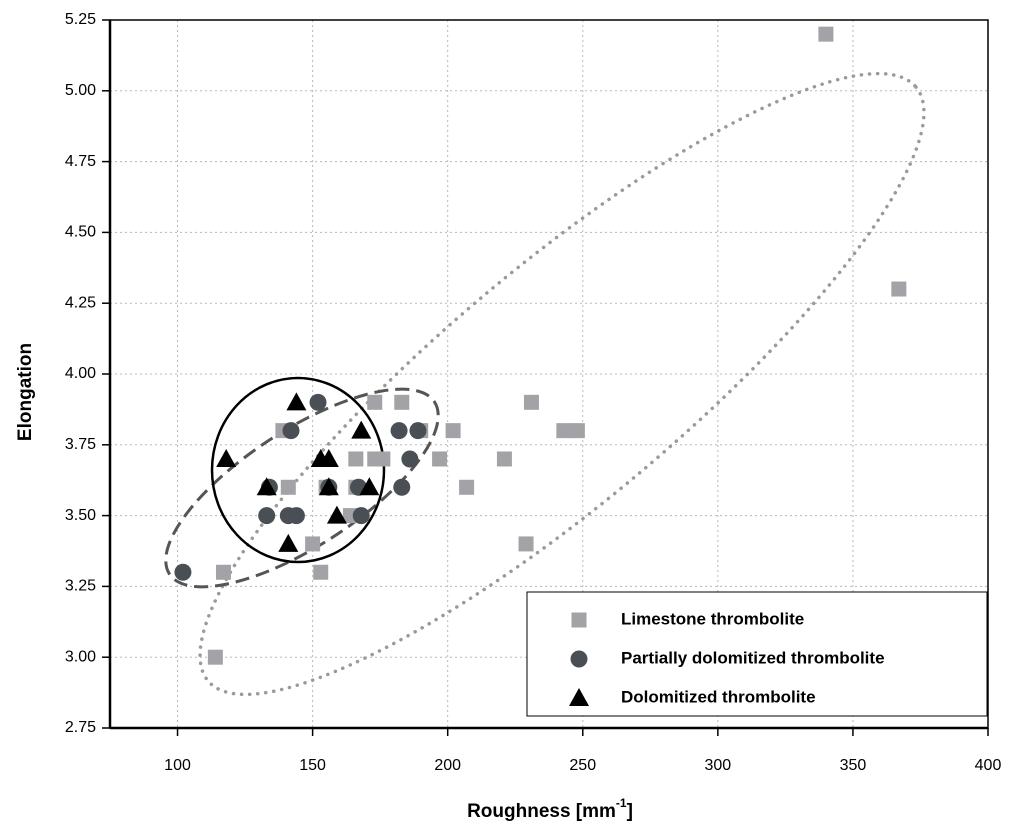 The height and width of the screenshot is (827, 1021). Describe the element at coordinates (853, 765) in the screenshot. I see `x-tick-label: 350` at that location.